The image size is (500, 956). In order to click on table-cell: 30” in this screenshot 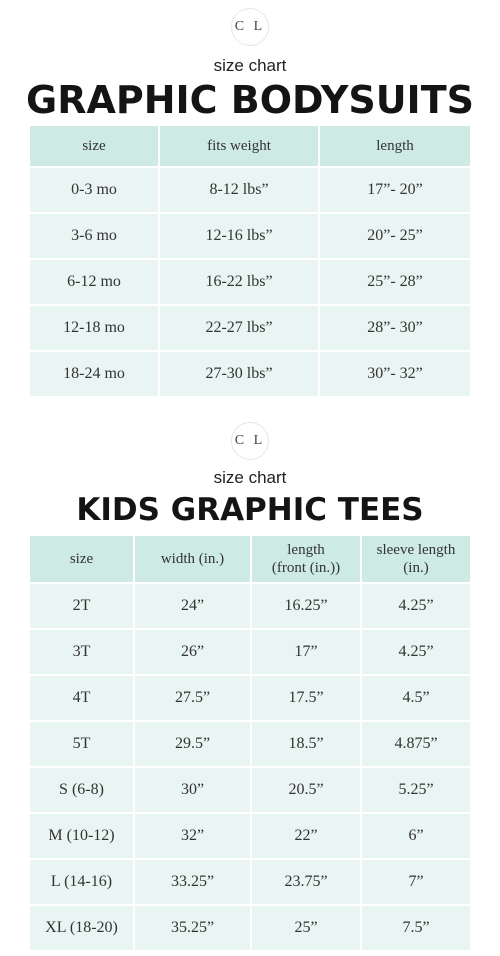, I will do `click(193, 790)`.